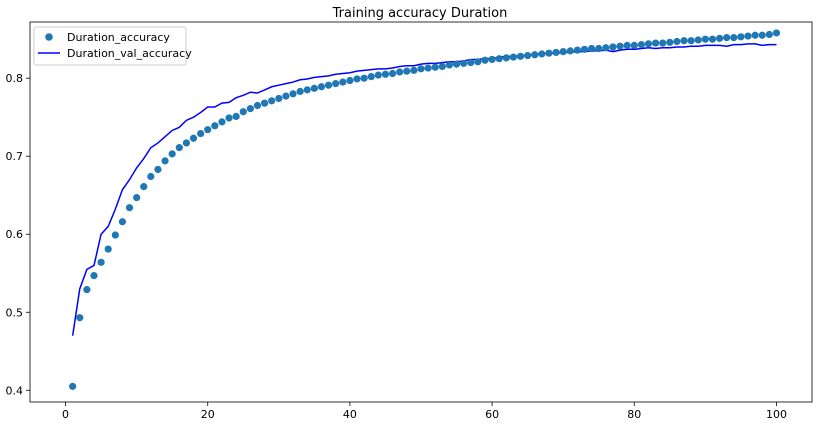  What do you see at coordinates (49, 37) in the screenshot?
I see `legend-marker-accuracy` at bounding box center [49, 37].